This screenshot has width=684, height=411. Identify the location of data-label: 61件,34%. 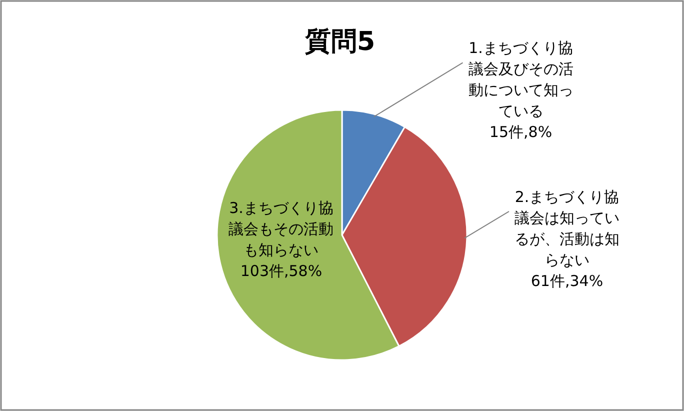
(567, 281).